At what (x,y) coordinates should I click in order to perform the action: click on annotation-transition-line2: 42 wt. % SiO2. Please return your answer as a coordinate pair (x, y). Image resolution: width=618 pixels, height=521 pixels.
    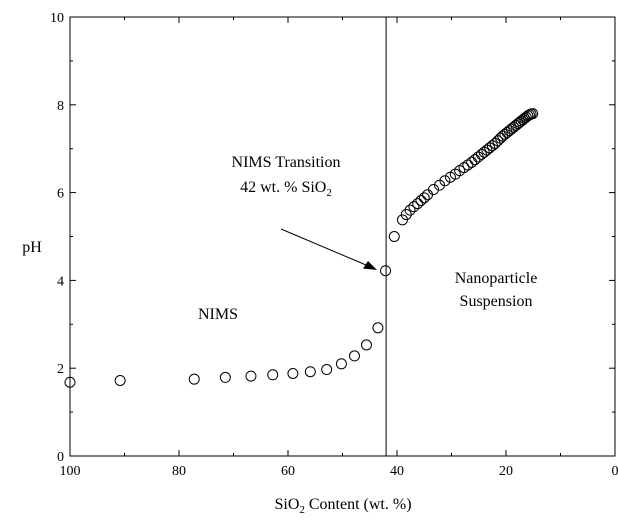
    Looking at the image, I should click on (286, 189).